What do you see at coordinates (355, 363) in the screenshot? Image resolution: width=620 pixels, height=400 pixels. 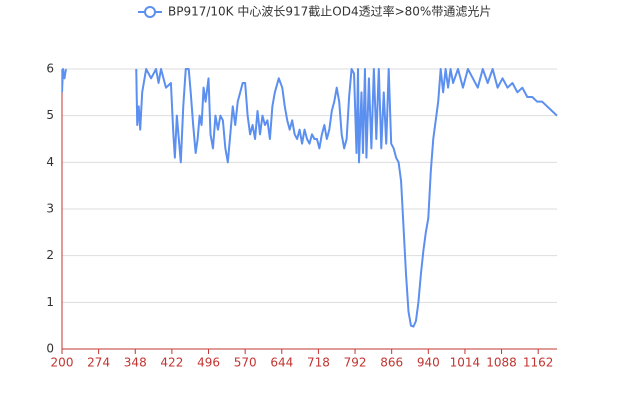 I see `x-tick-label: 792` at bounding box center [355, 363].